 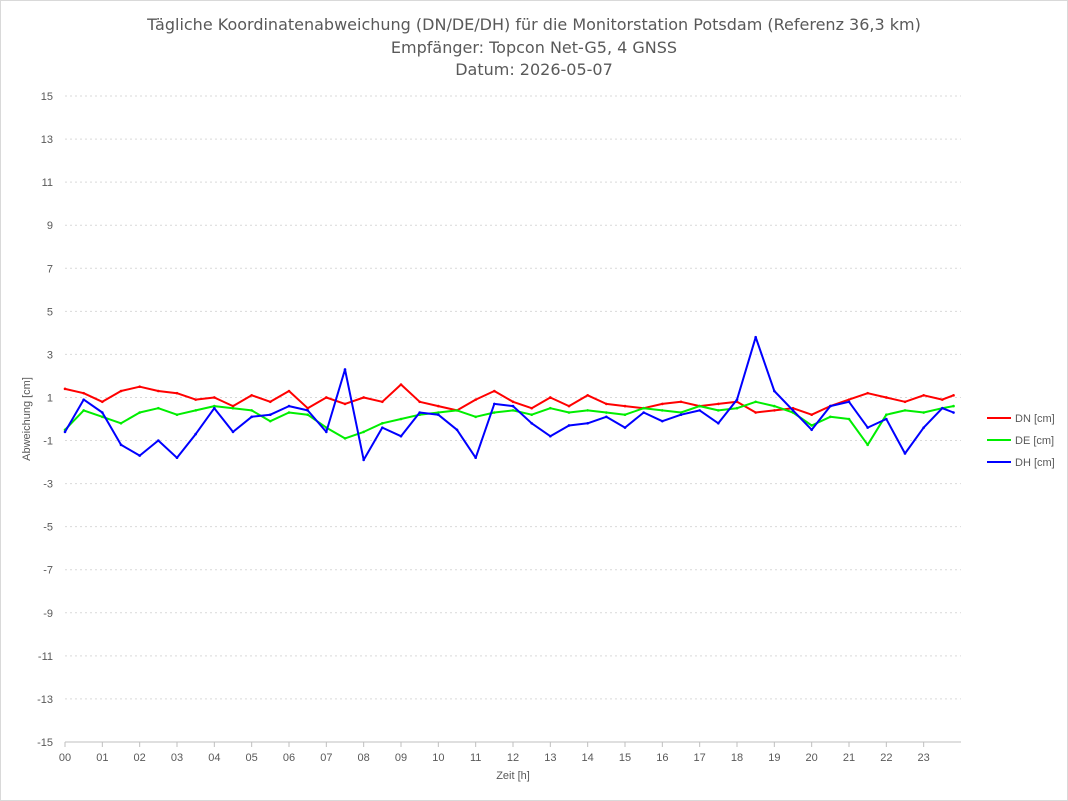 What do you see at coordinates (48, 571) in the screenshot?
I see `y-tick-label: -7` at bounding box center [48, 571].